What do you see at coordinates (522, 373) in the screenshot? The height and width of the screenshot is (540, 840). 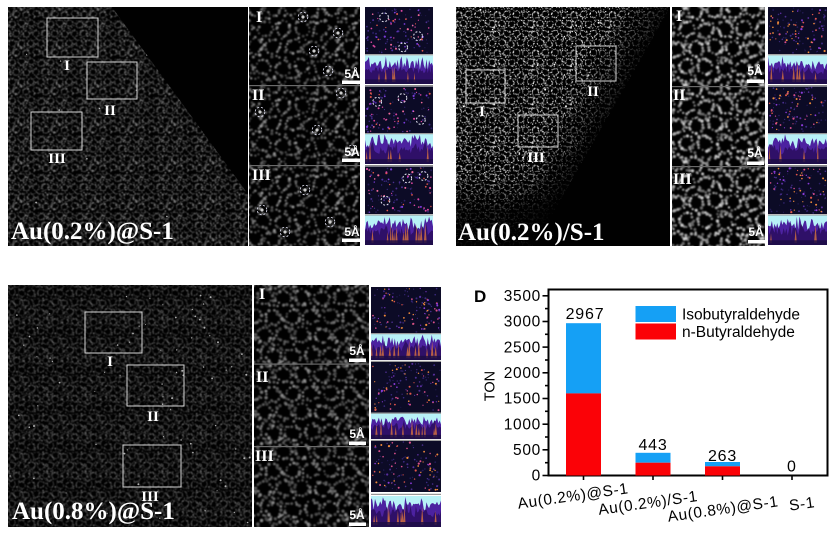 I see `svg-text: 2000` at bounding box center [522, 373].